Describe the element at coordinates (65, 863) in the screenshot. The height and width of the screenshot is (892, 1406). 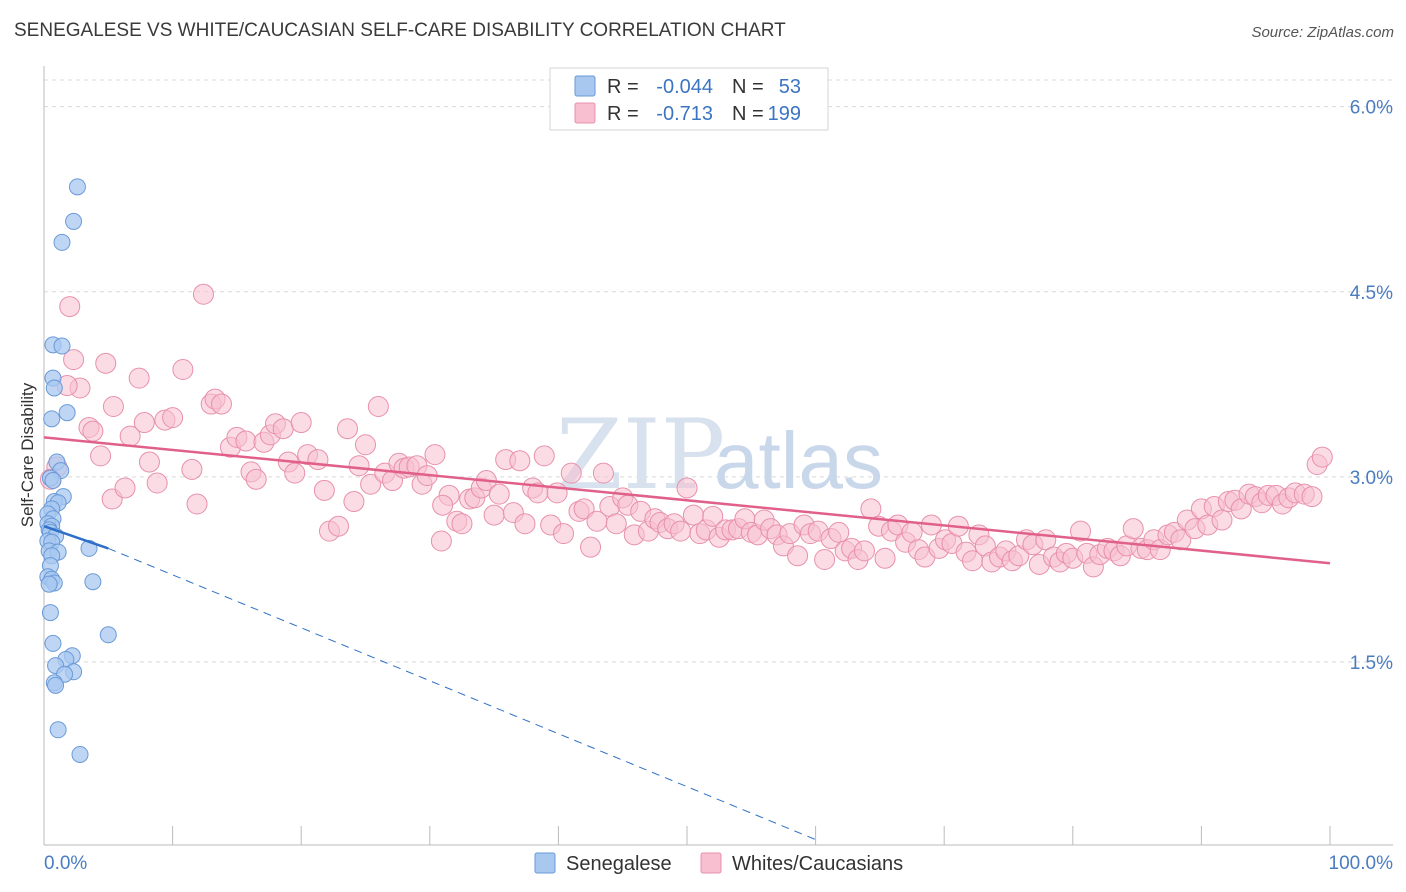
I see `x-tick-label-min: 0.0%` at that location.